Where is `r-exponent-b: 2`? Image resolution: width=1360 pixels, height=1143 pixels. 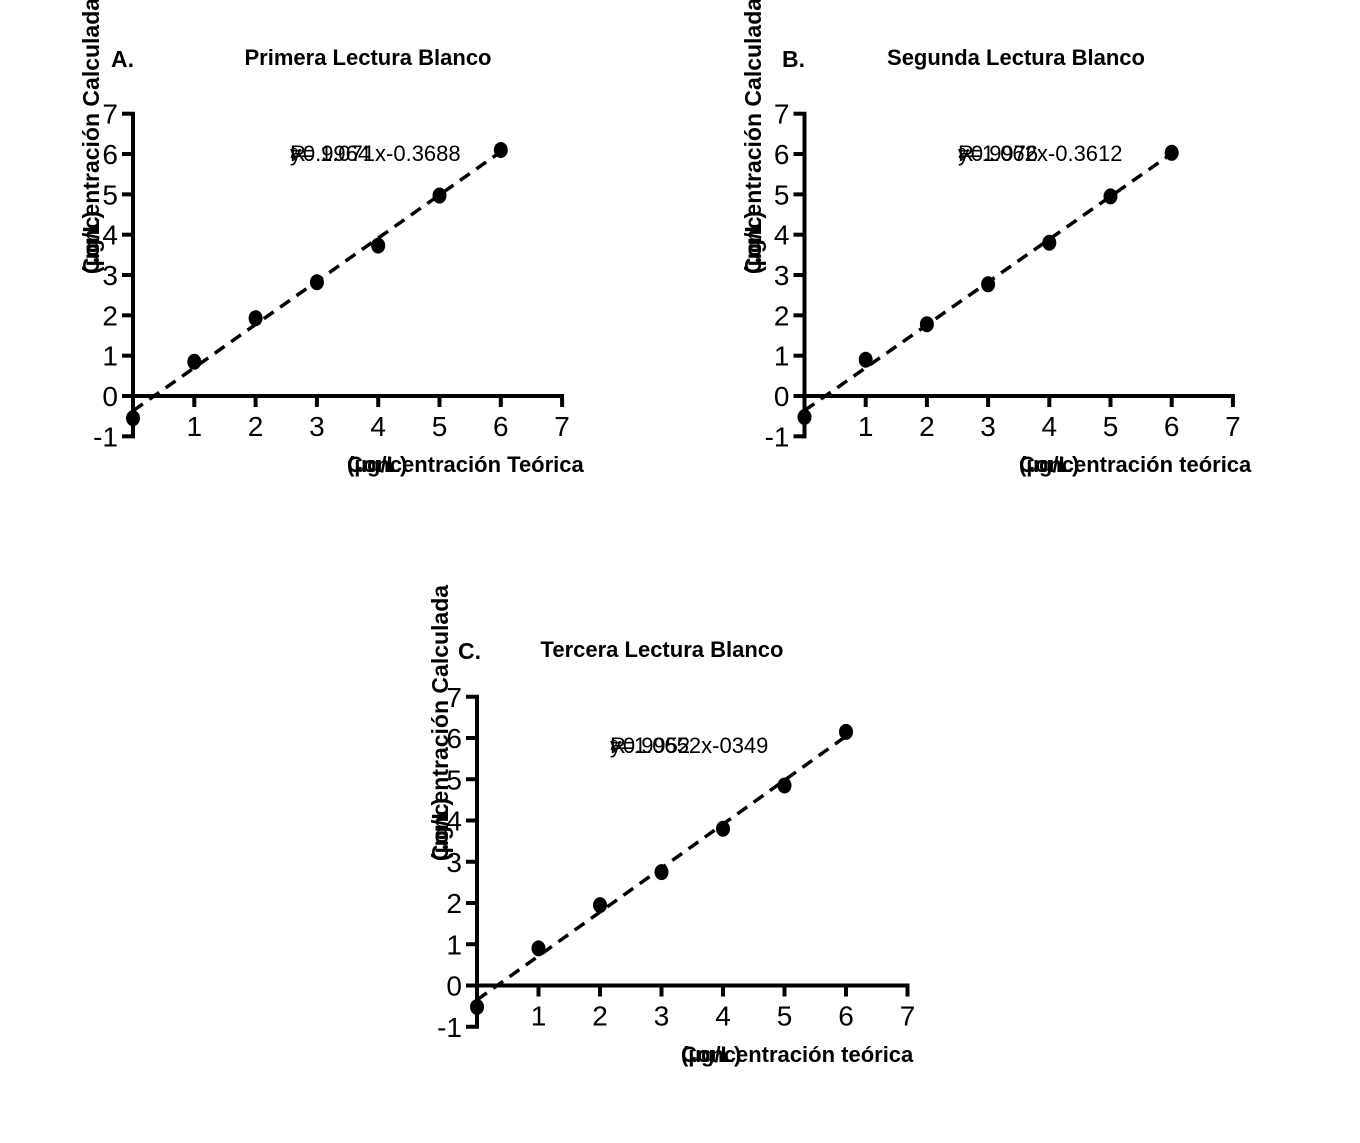
r-exponent-b: 2 is located at coordinates (962, 153).